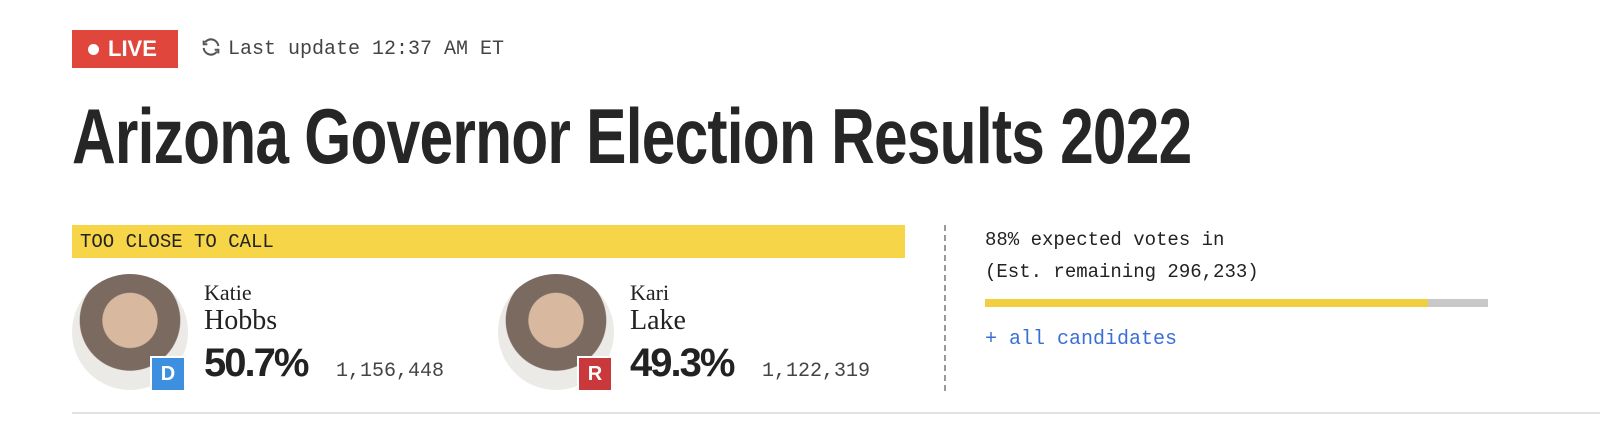 This screenshot has width=1600, height=432. Describe the element at coordinates (1105, 240) in the screenshot. I see `expected-text: 88% expected votes in` at that location.